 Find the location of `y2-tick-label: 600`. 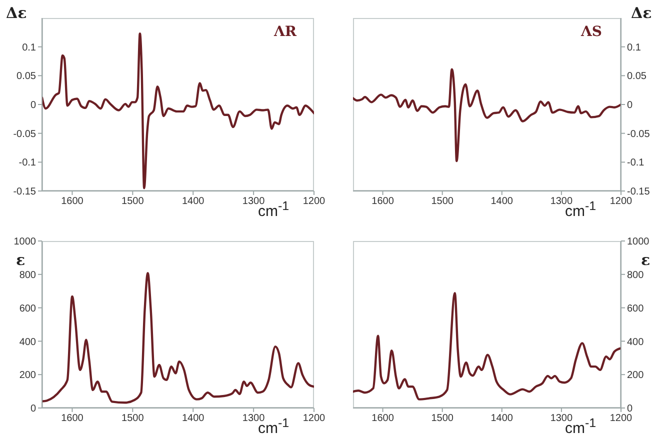

y2-tick-label: 600 is located at coordinates (635, 308).